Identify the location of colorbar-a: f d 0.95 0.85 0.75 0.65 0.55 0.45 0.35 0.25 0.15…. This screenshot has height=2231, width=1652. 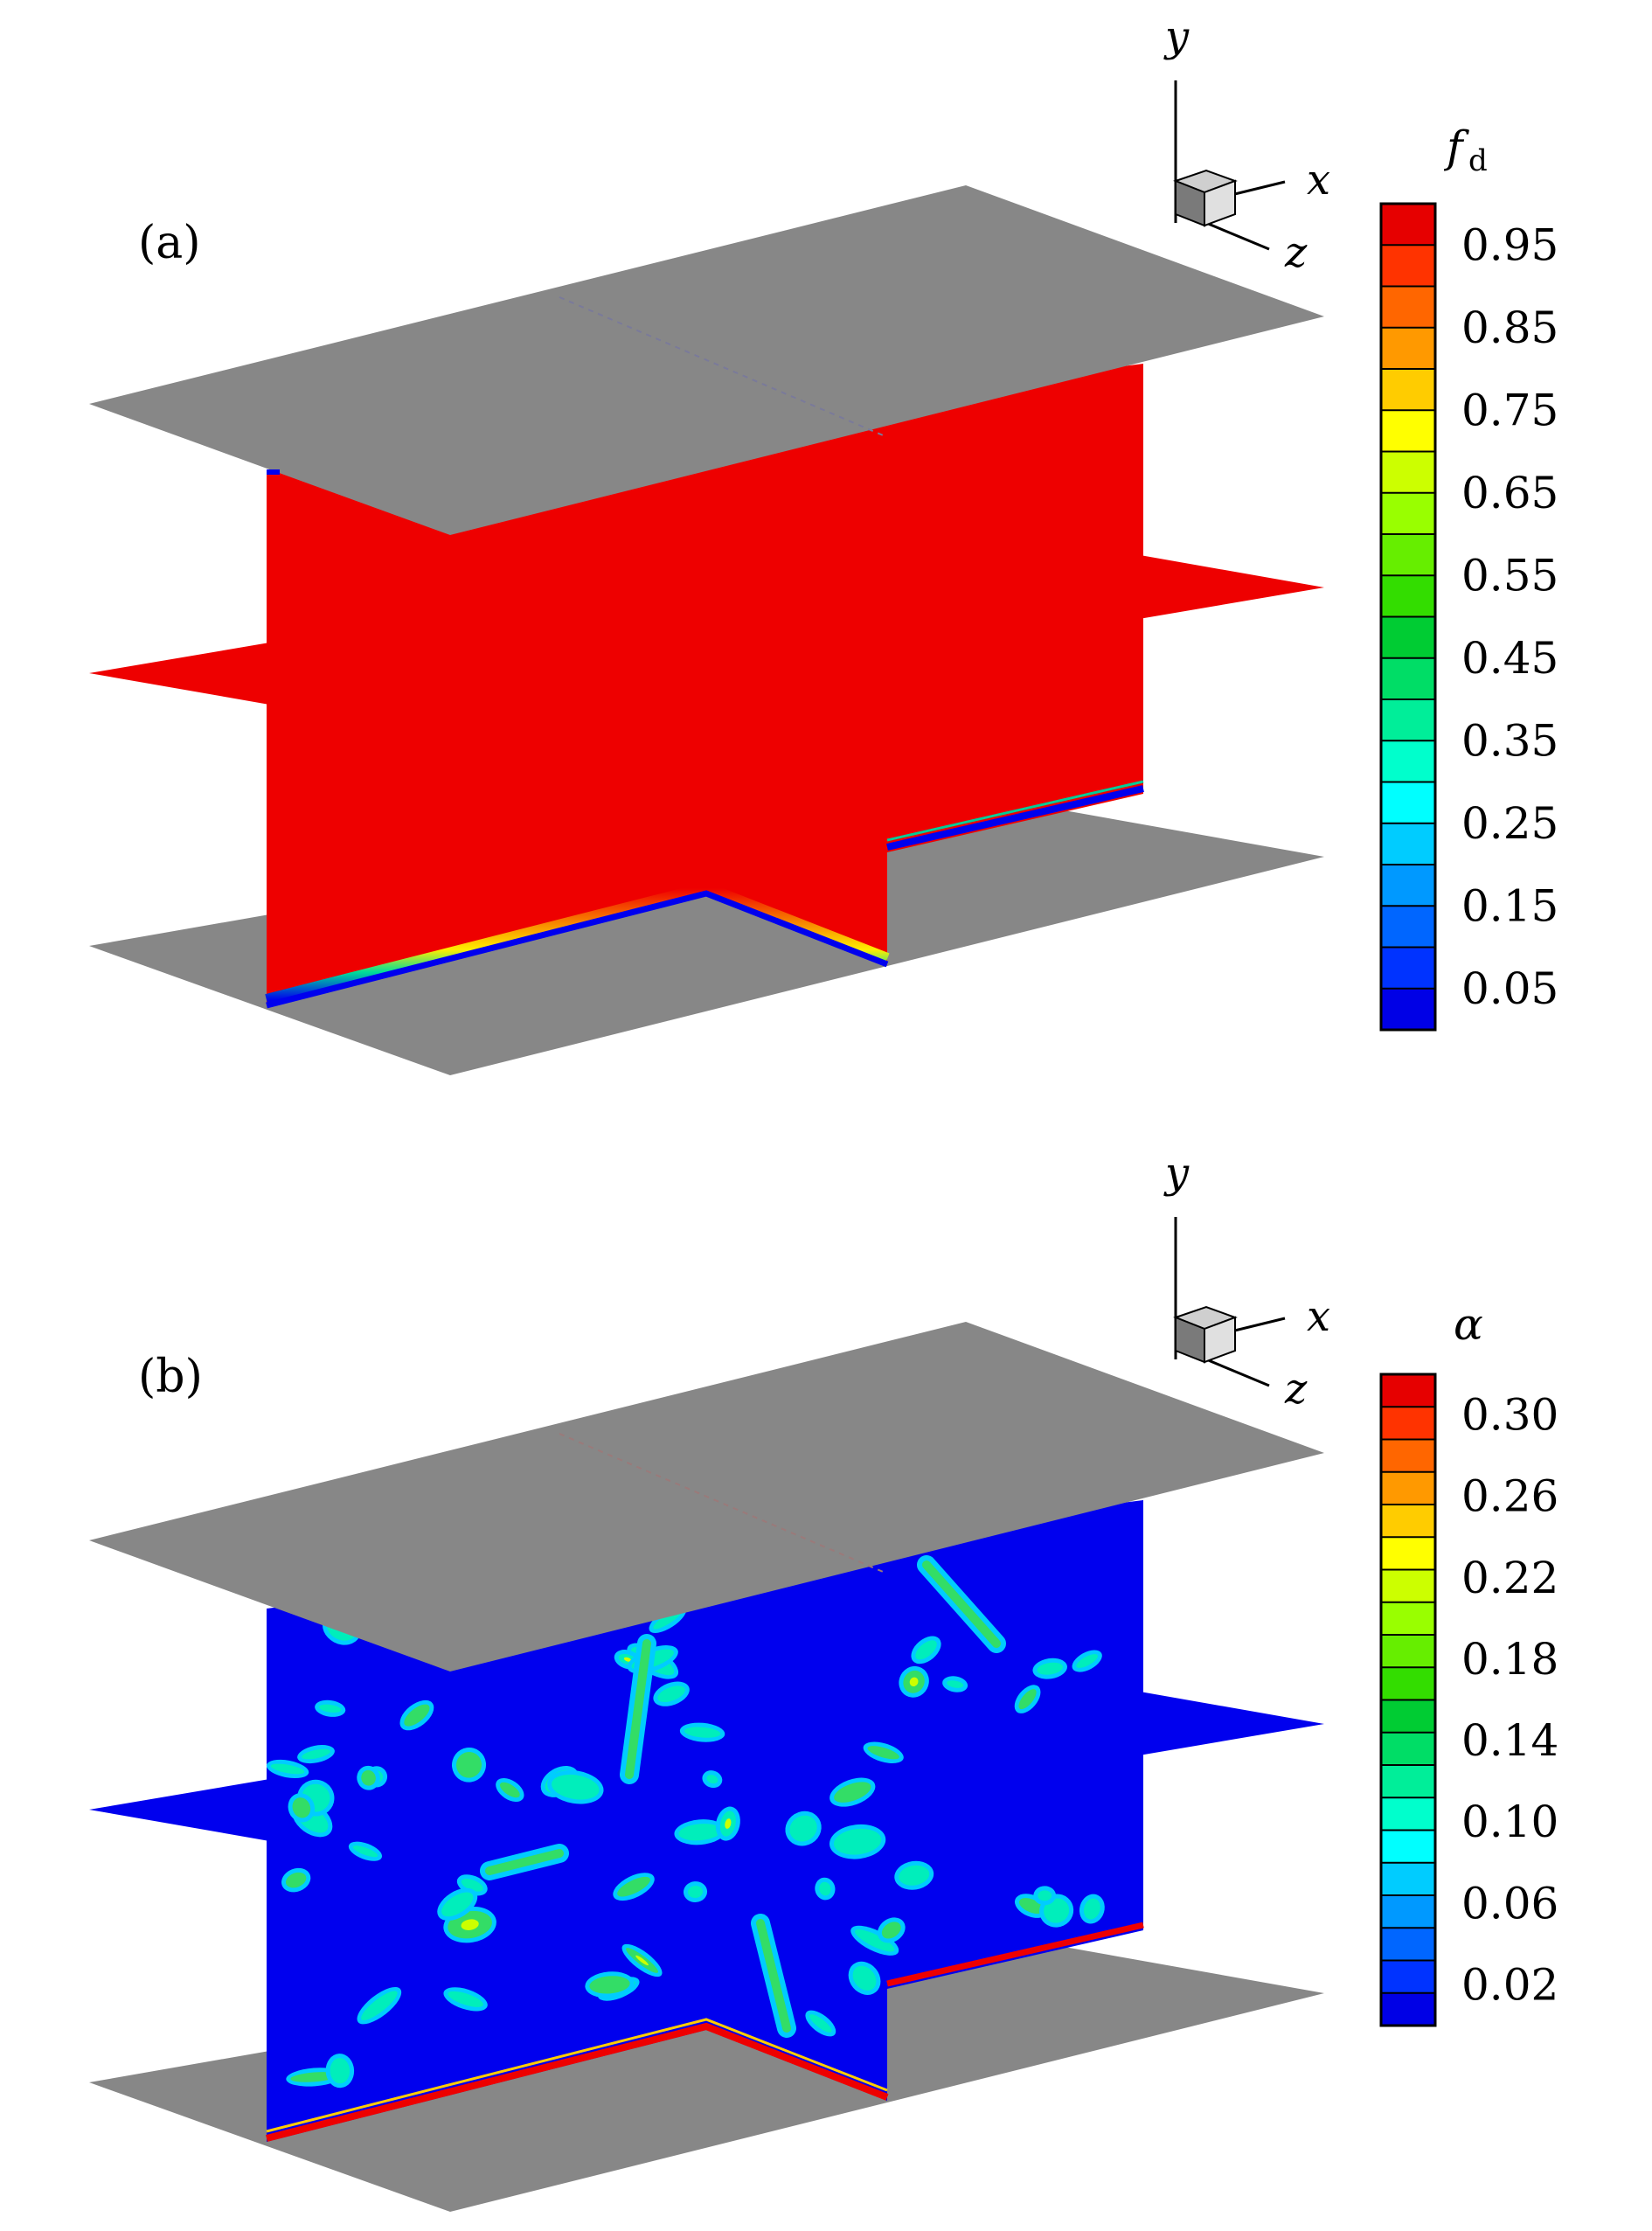
(1469, 577).